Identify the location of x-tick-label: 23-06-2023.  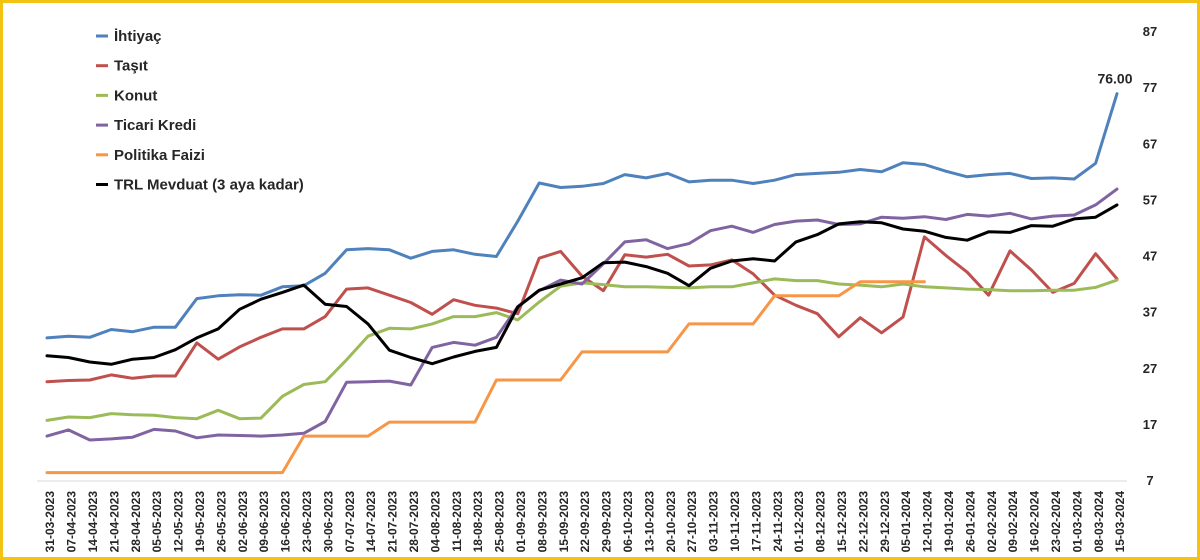
(307, 522).